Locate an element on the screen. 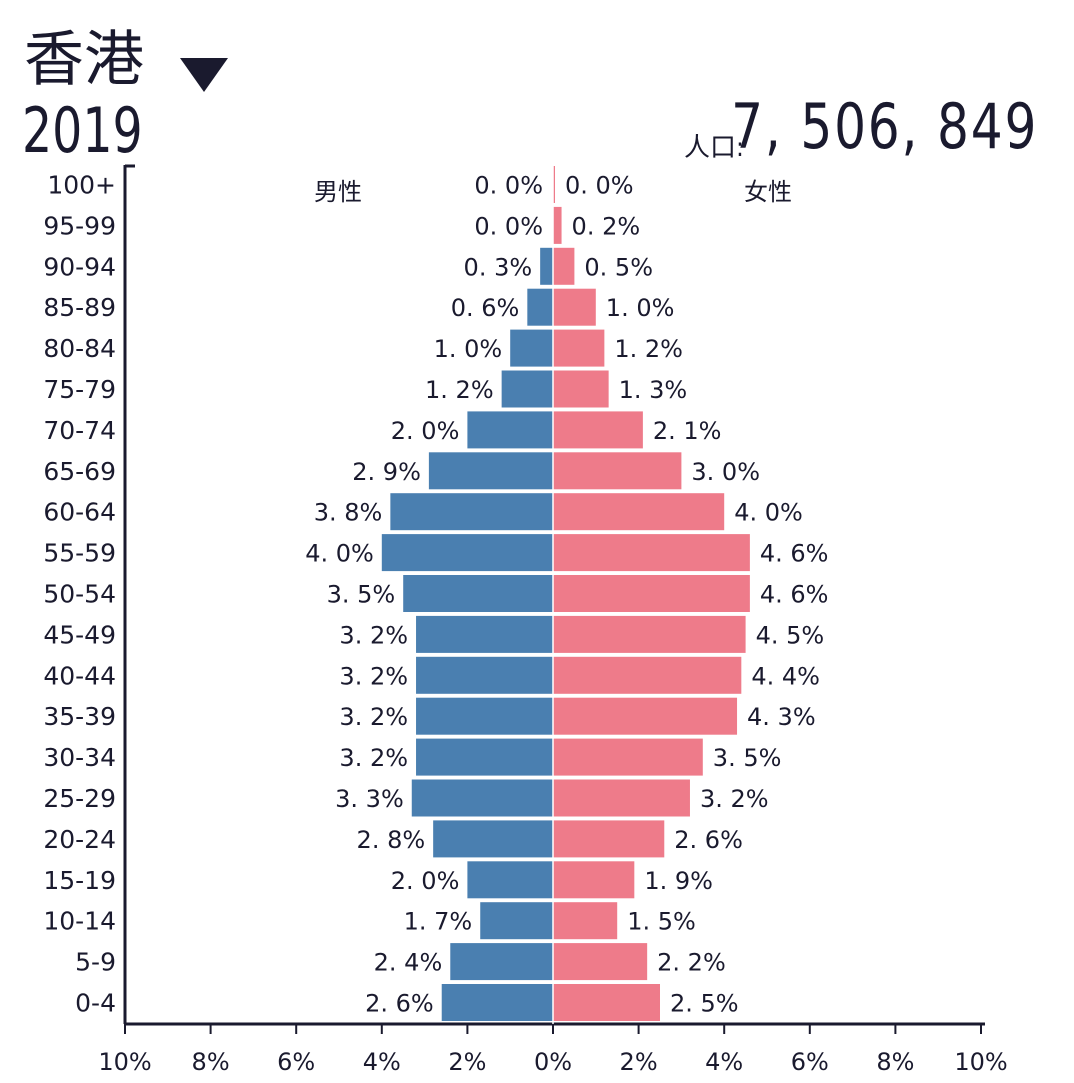  female-value-label: 4. 0% is located at coordinates (768, 513).